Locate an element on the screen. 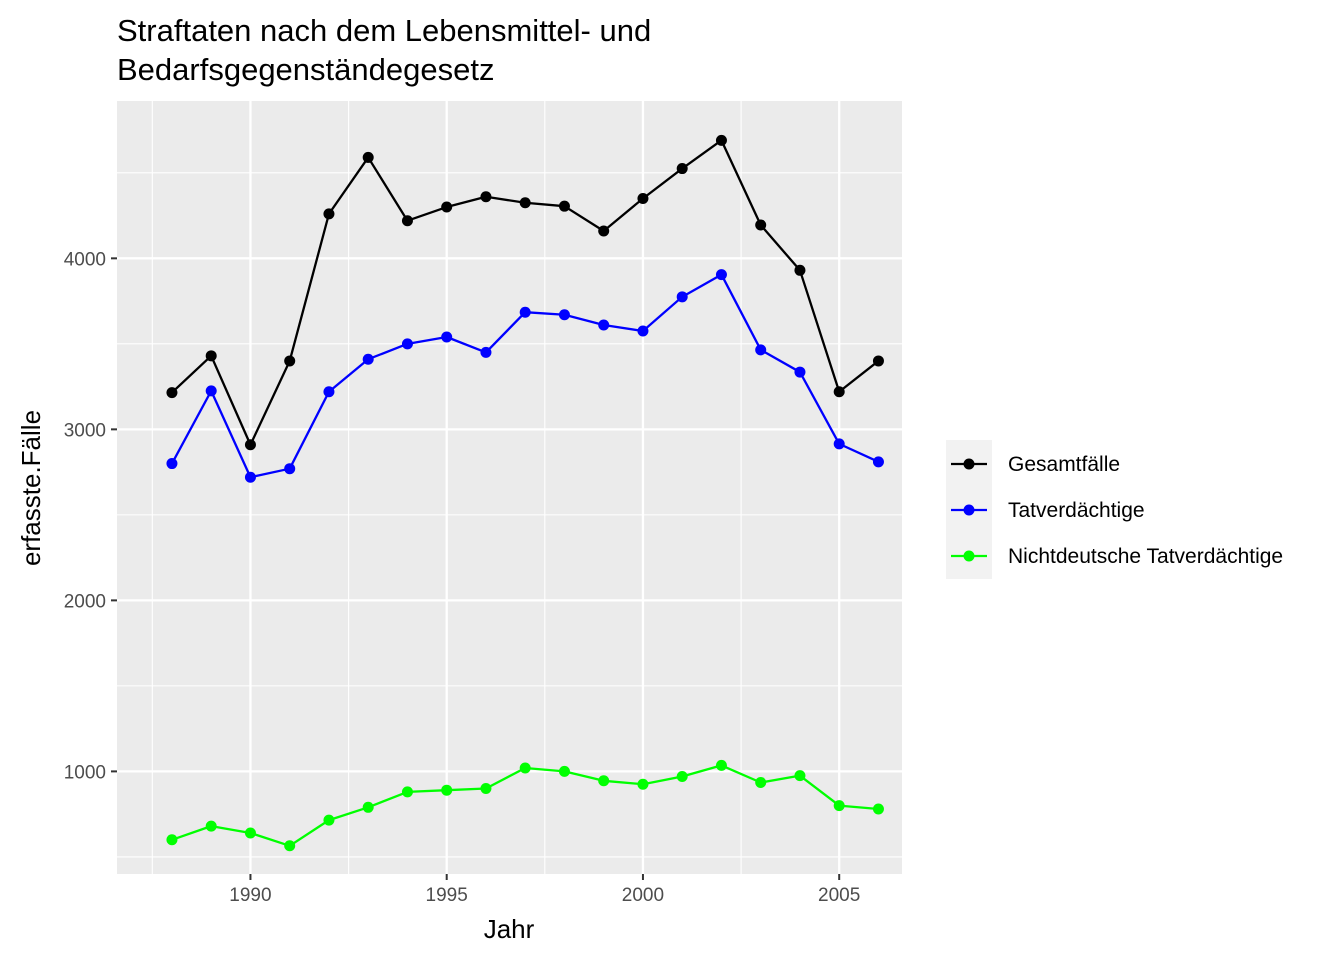  y-tick-label: 3000 is located at coordinates (85, 430).